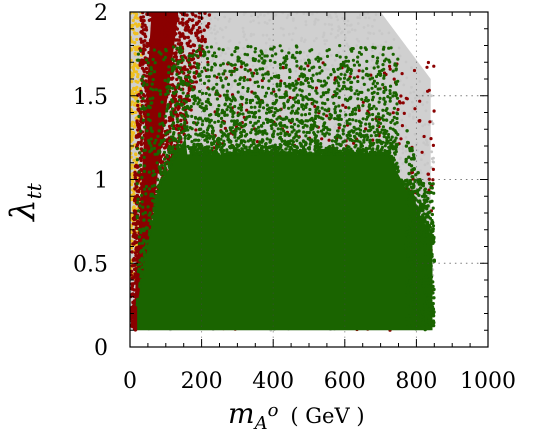 This screenshot has height=439, width=539. I want to click on y-tick-label: 0.5, so click(90, 264).